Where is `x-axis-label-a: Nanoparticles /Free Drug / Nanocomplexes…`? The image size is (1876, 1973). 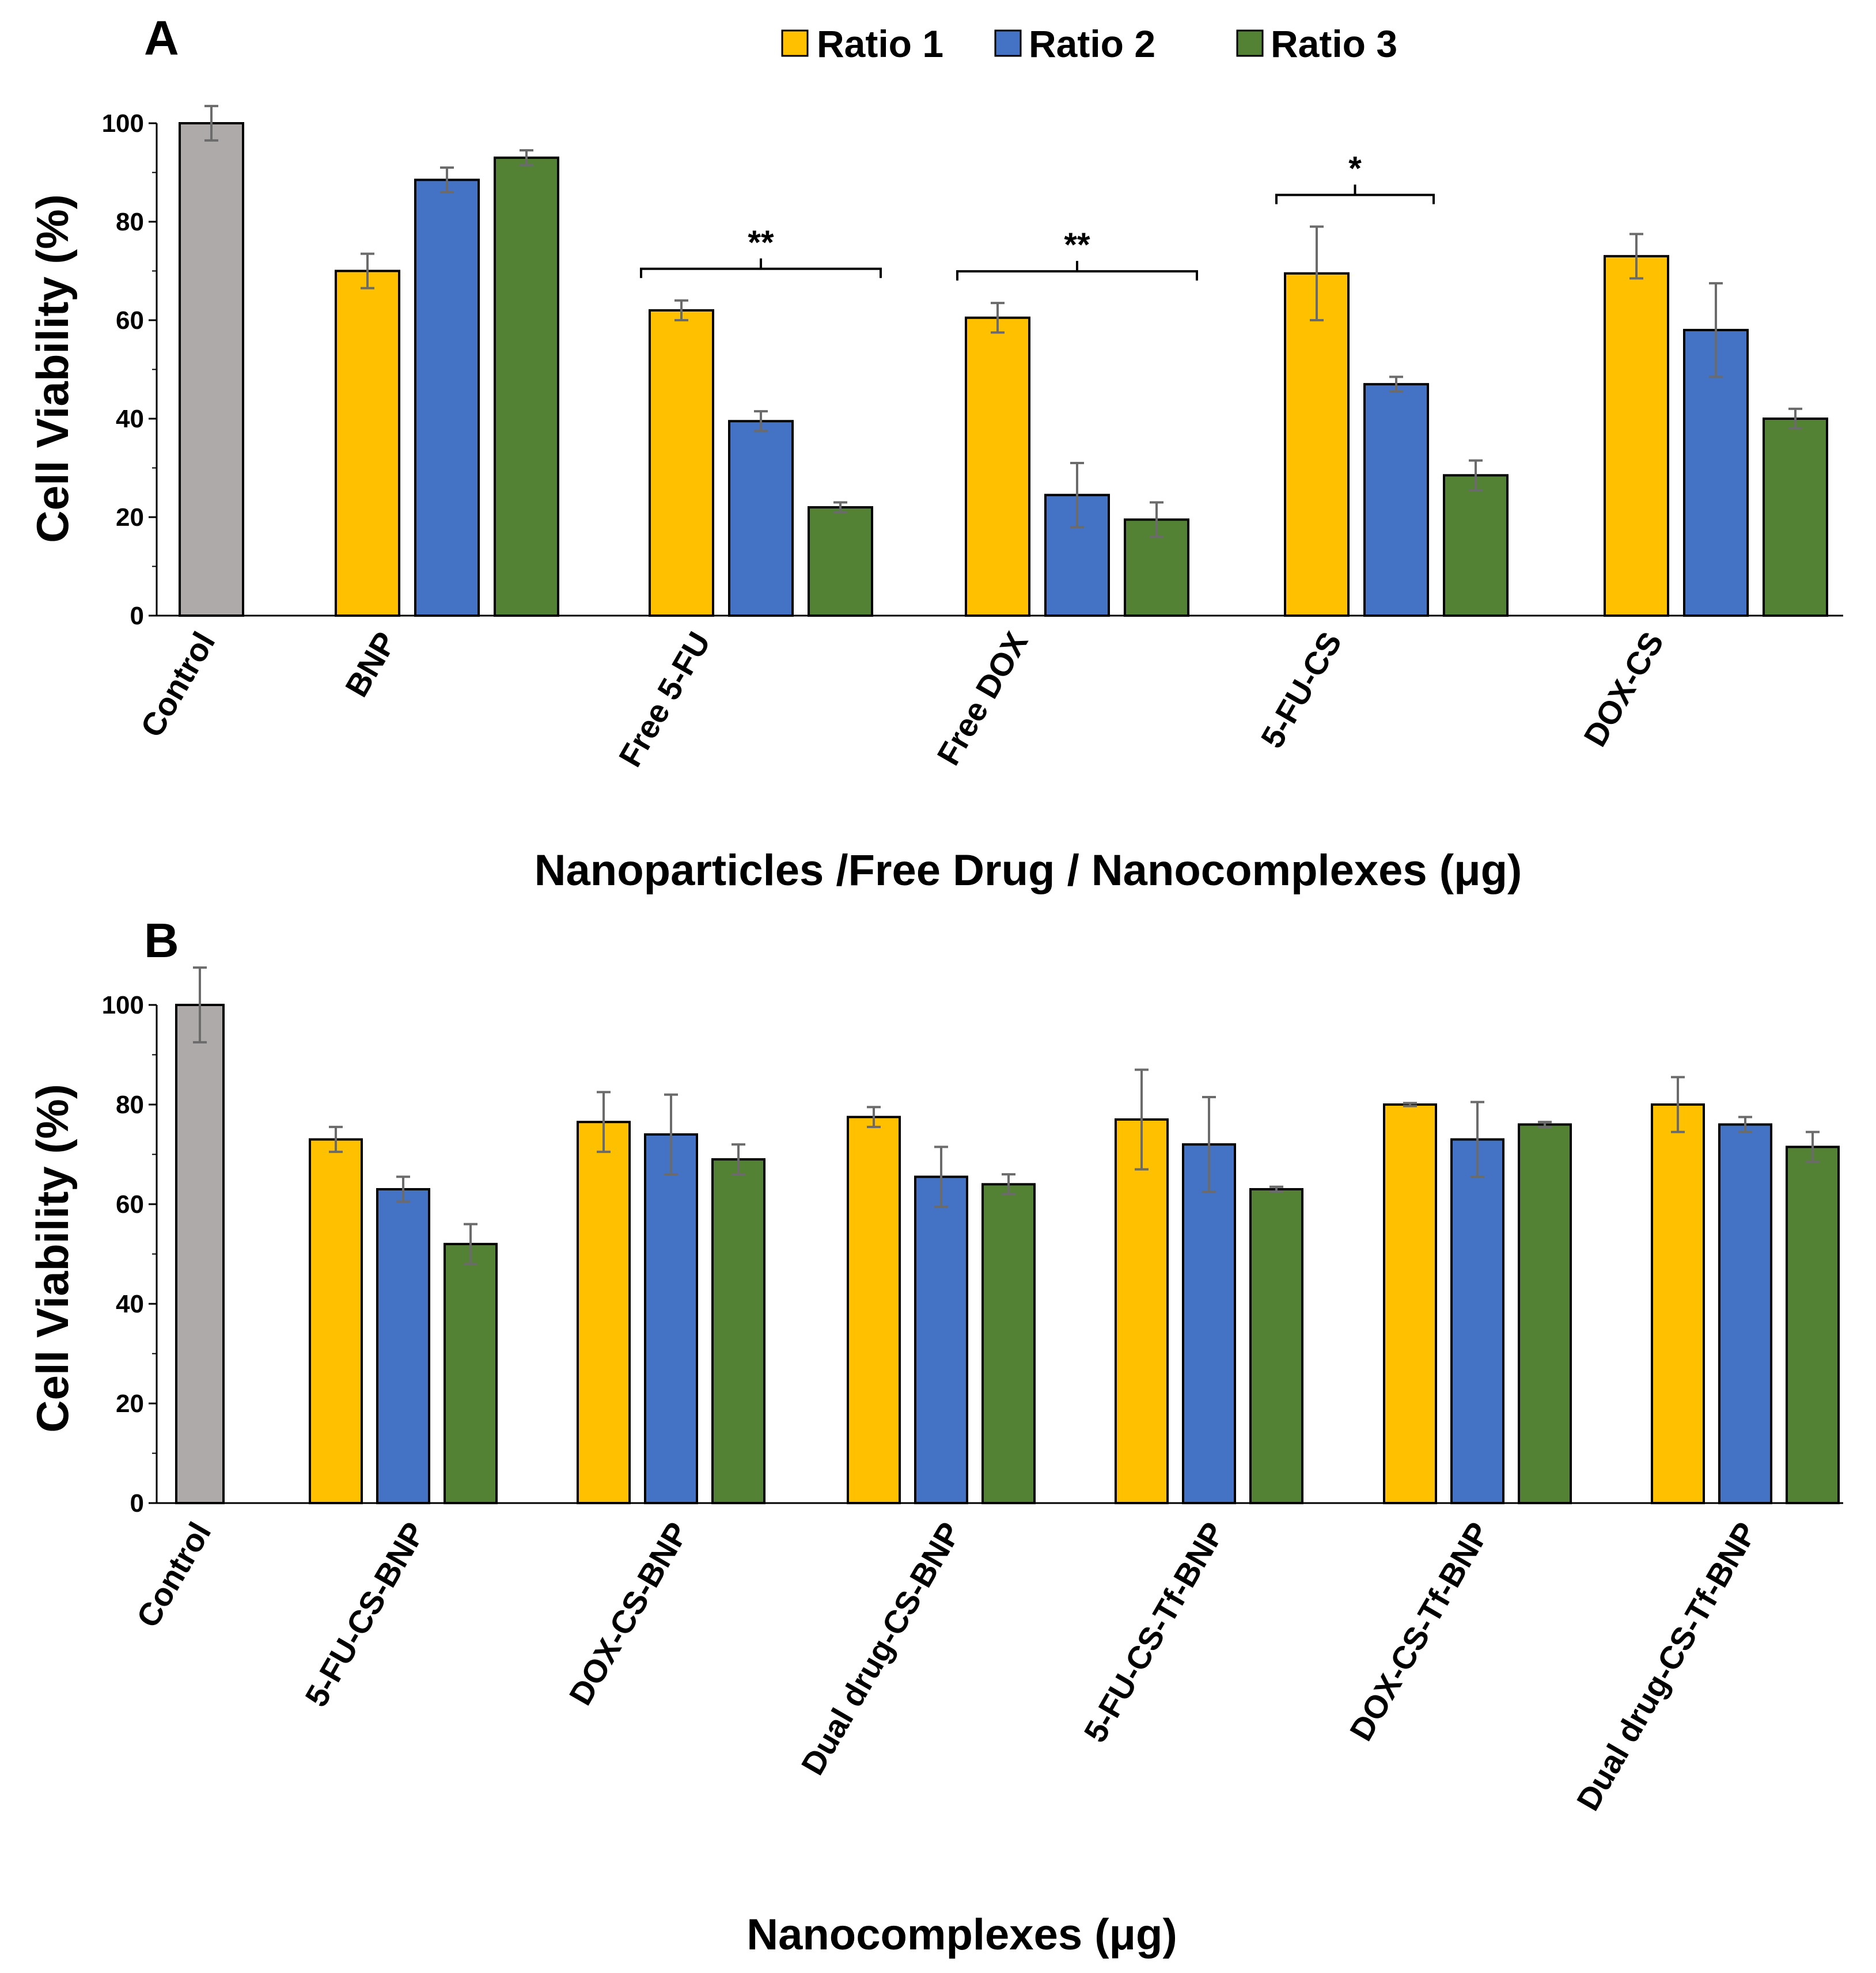
x-axis-label-a: Nanoparticles /Free Drug / Nanocomplexes… is located at coordinates (1028, 870).